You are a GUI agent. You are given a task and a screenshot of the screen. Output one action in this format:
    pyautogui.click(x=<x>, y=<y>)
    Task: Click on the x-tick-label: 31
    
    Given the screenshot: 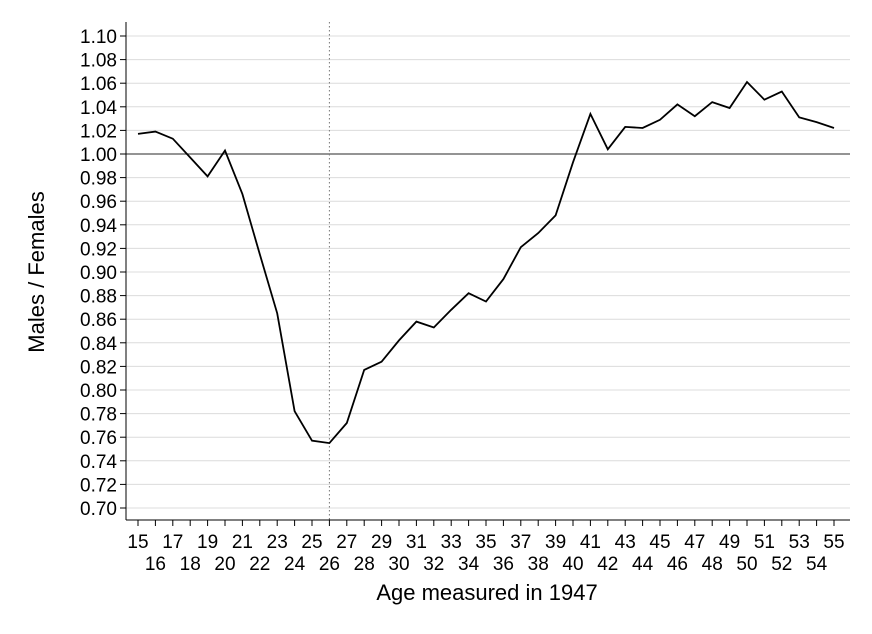 What is the action you would take?
    pyautogui.click(x=416, y=542)
    